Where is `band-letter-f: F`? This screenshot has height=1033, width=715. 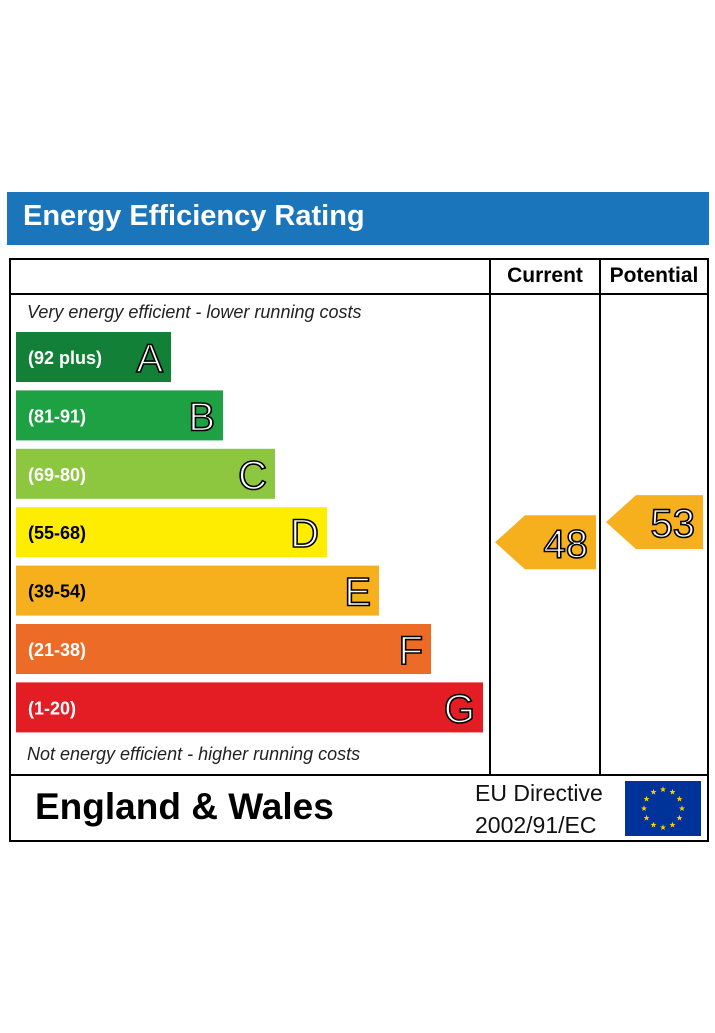 band-letter-f: F is located at coordinates (411, 651).